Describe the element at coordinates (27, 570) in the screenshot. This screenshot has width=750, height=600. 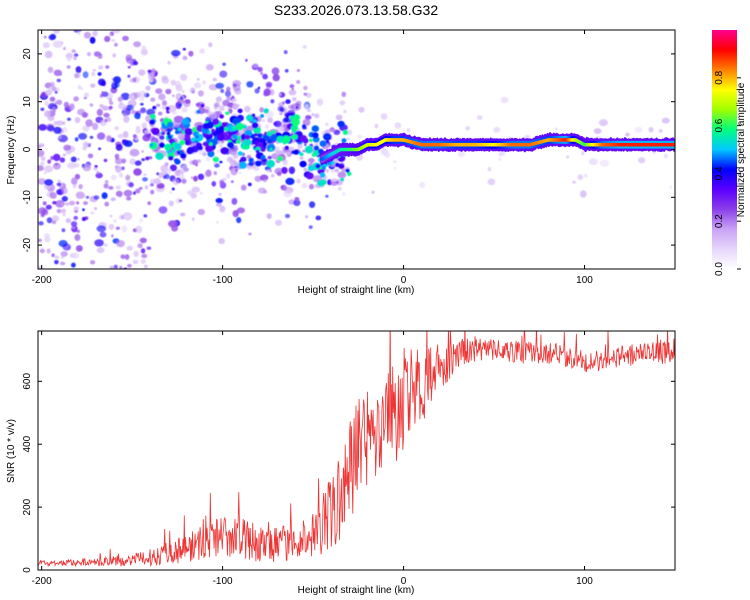
I see `snr-y-tick-label: 0` at that location.